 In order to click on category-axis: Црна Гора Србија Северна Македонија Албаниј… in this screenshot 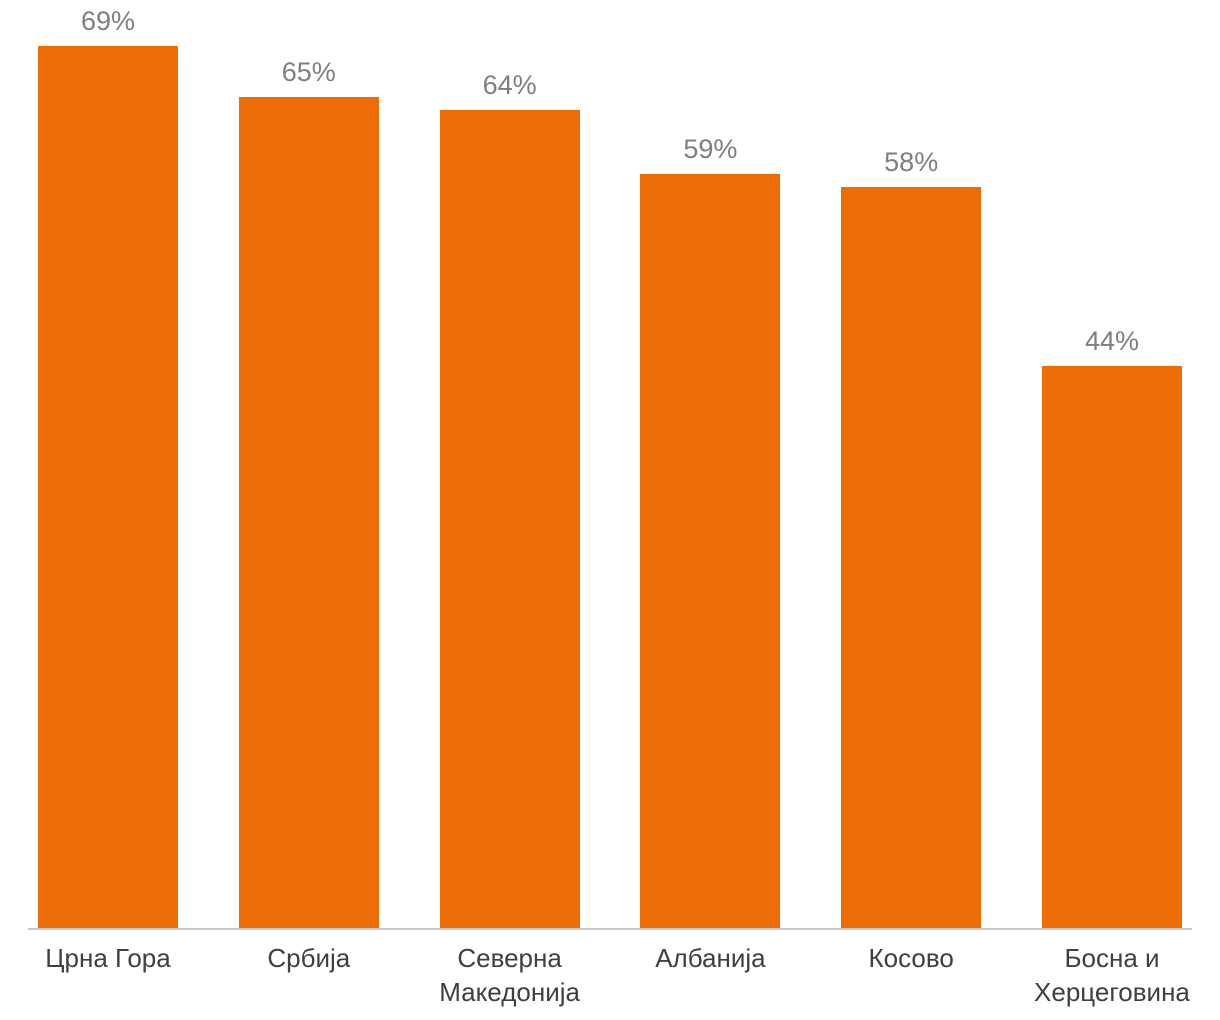, I will do `click(610, 970)`.